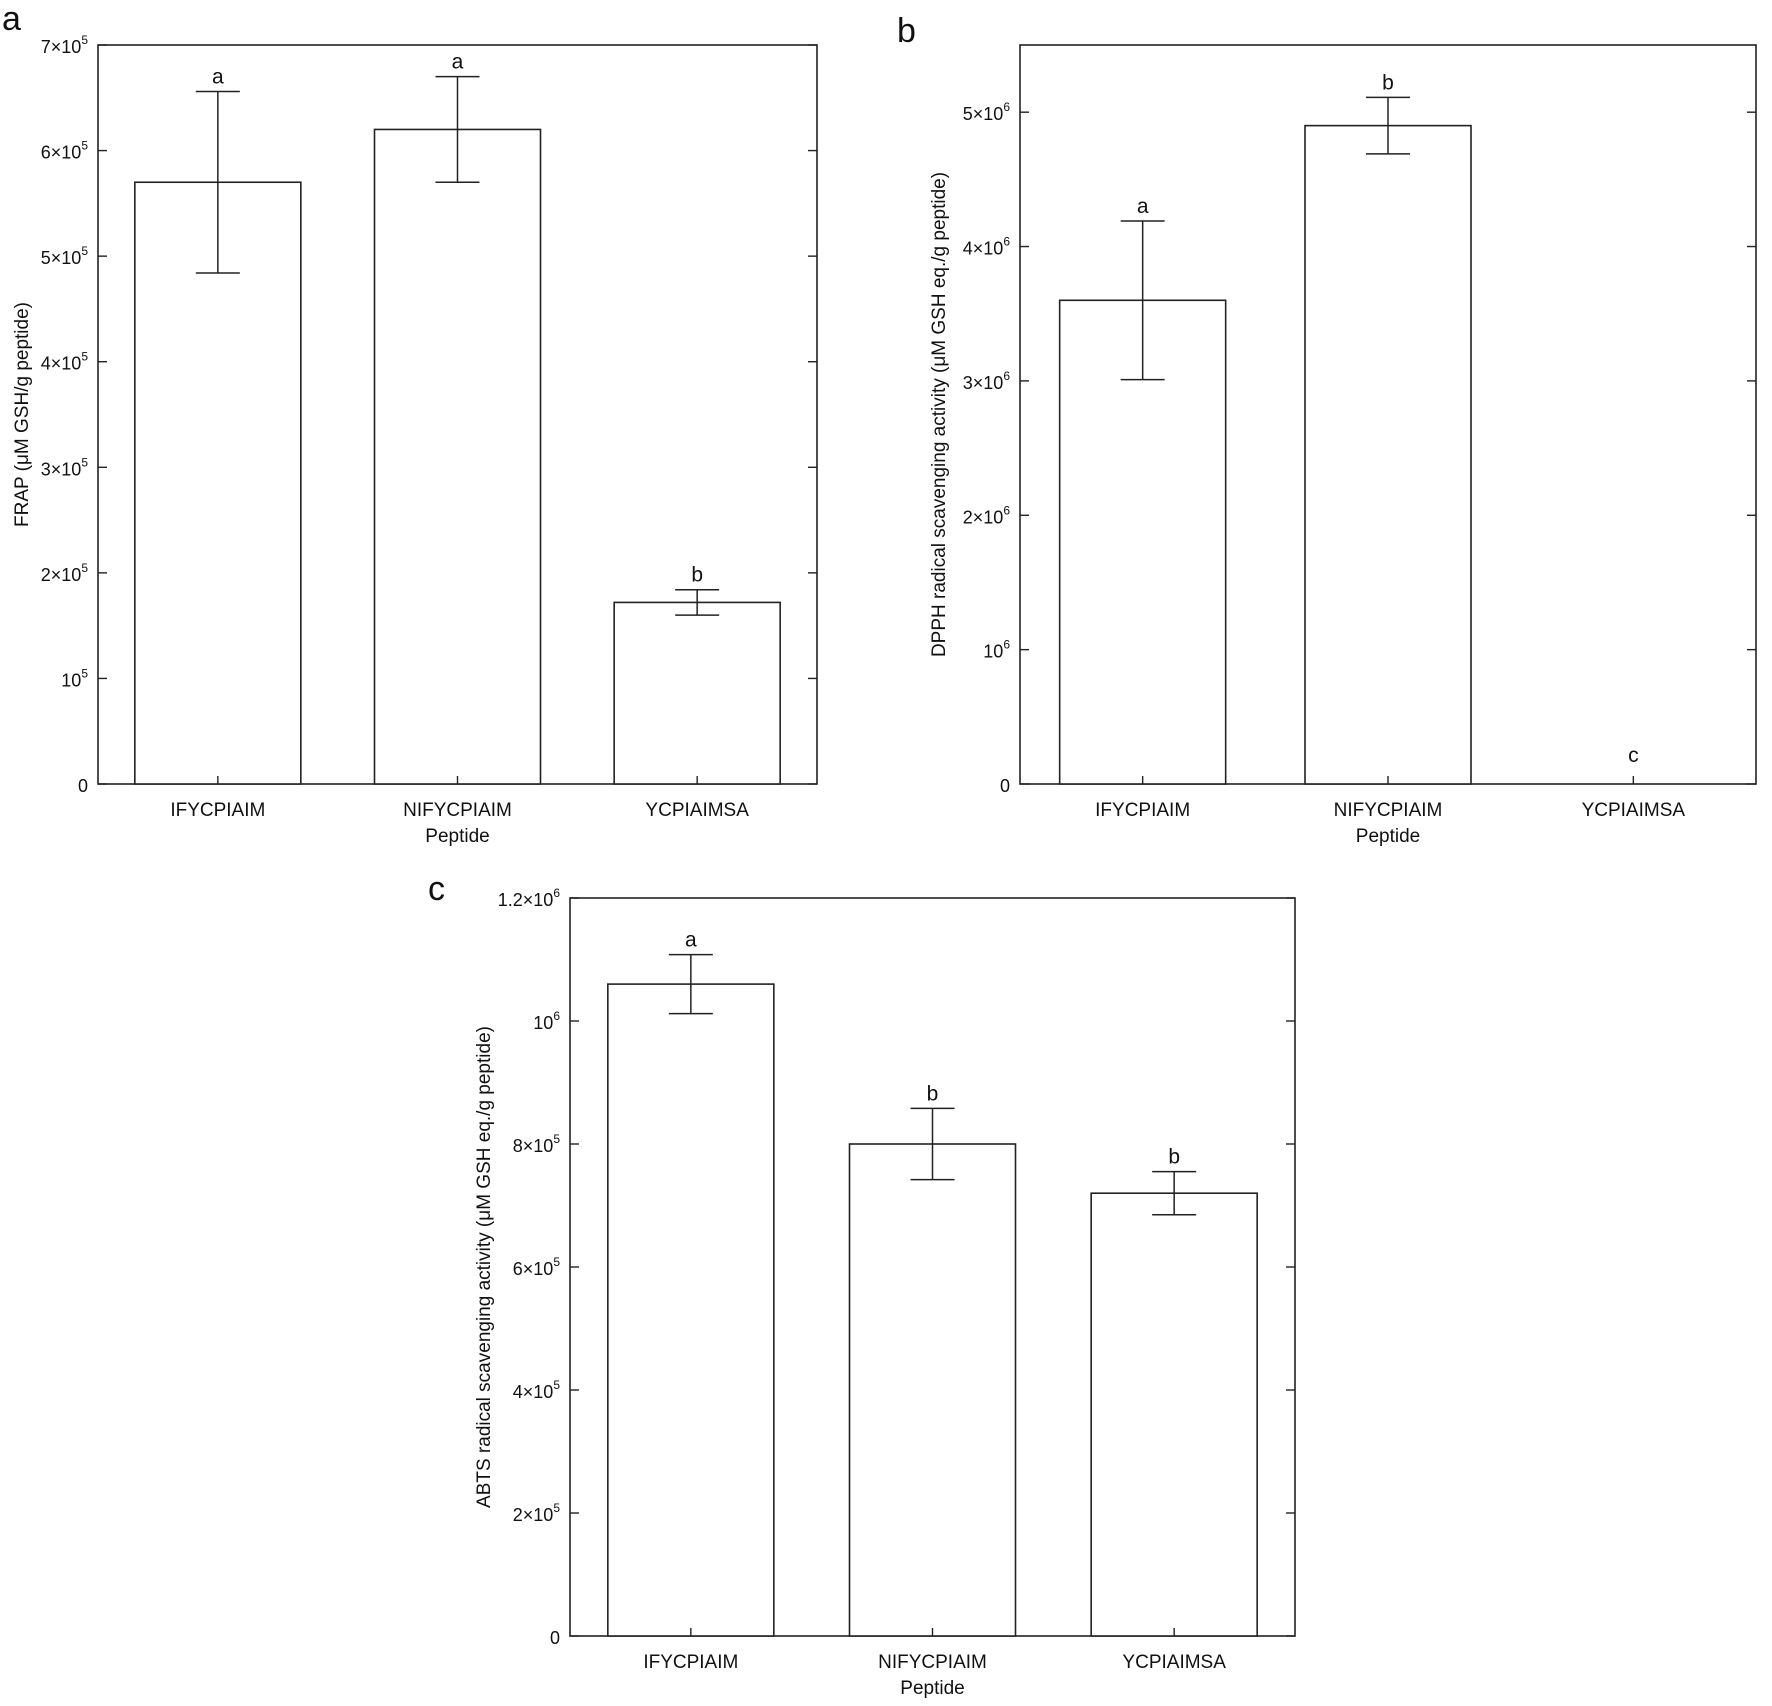 The image size is (1772, 1706). What do you see at coordinates (987, 112) in the screenshot?
I see `y-tick-label: 5×10⁶` at bounding box center [987, 112].